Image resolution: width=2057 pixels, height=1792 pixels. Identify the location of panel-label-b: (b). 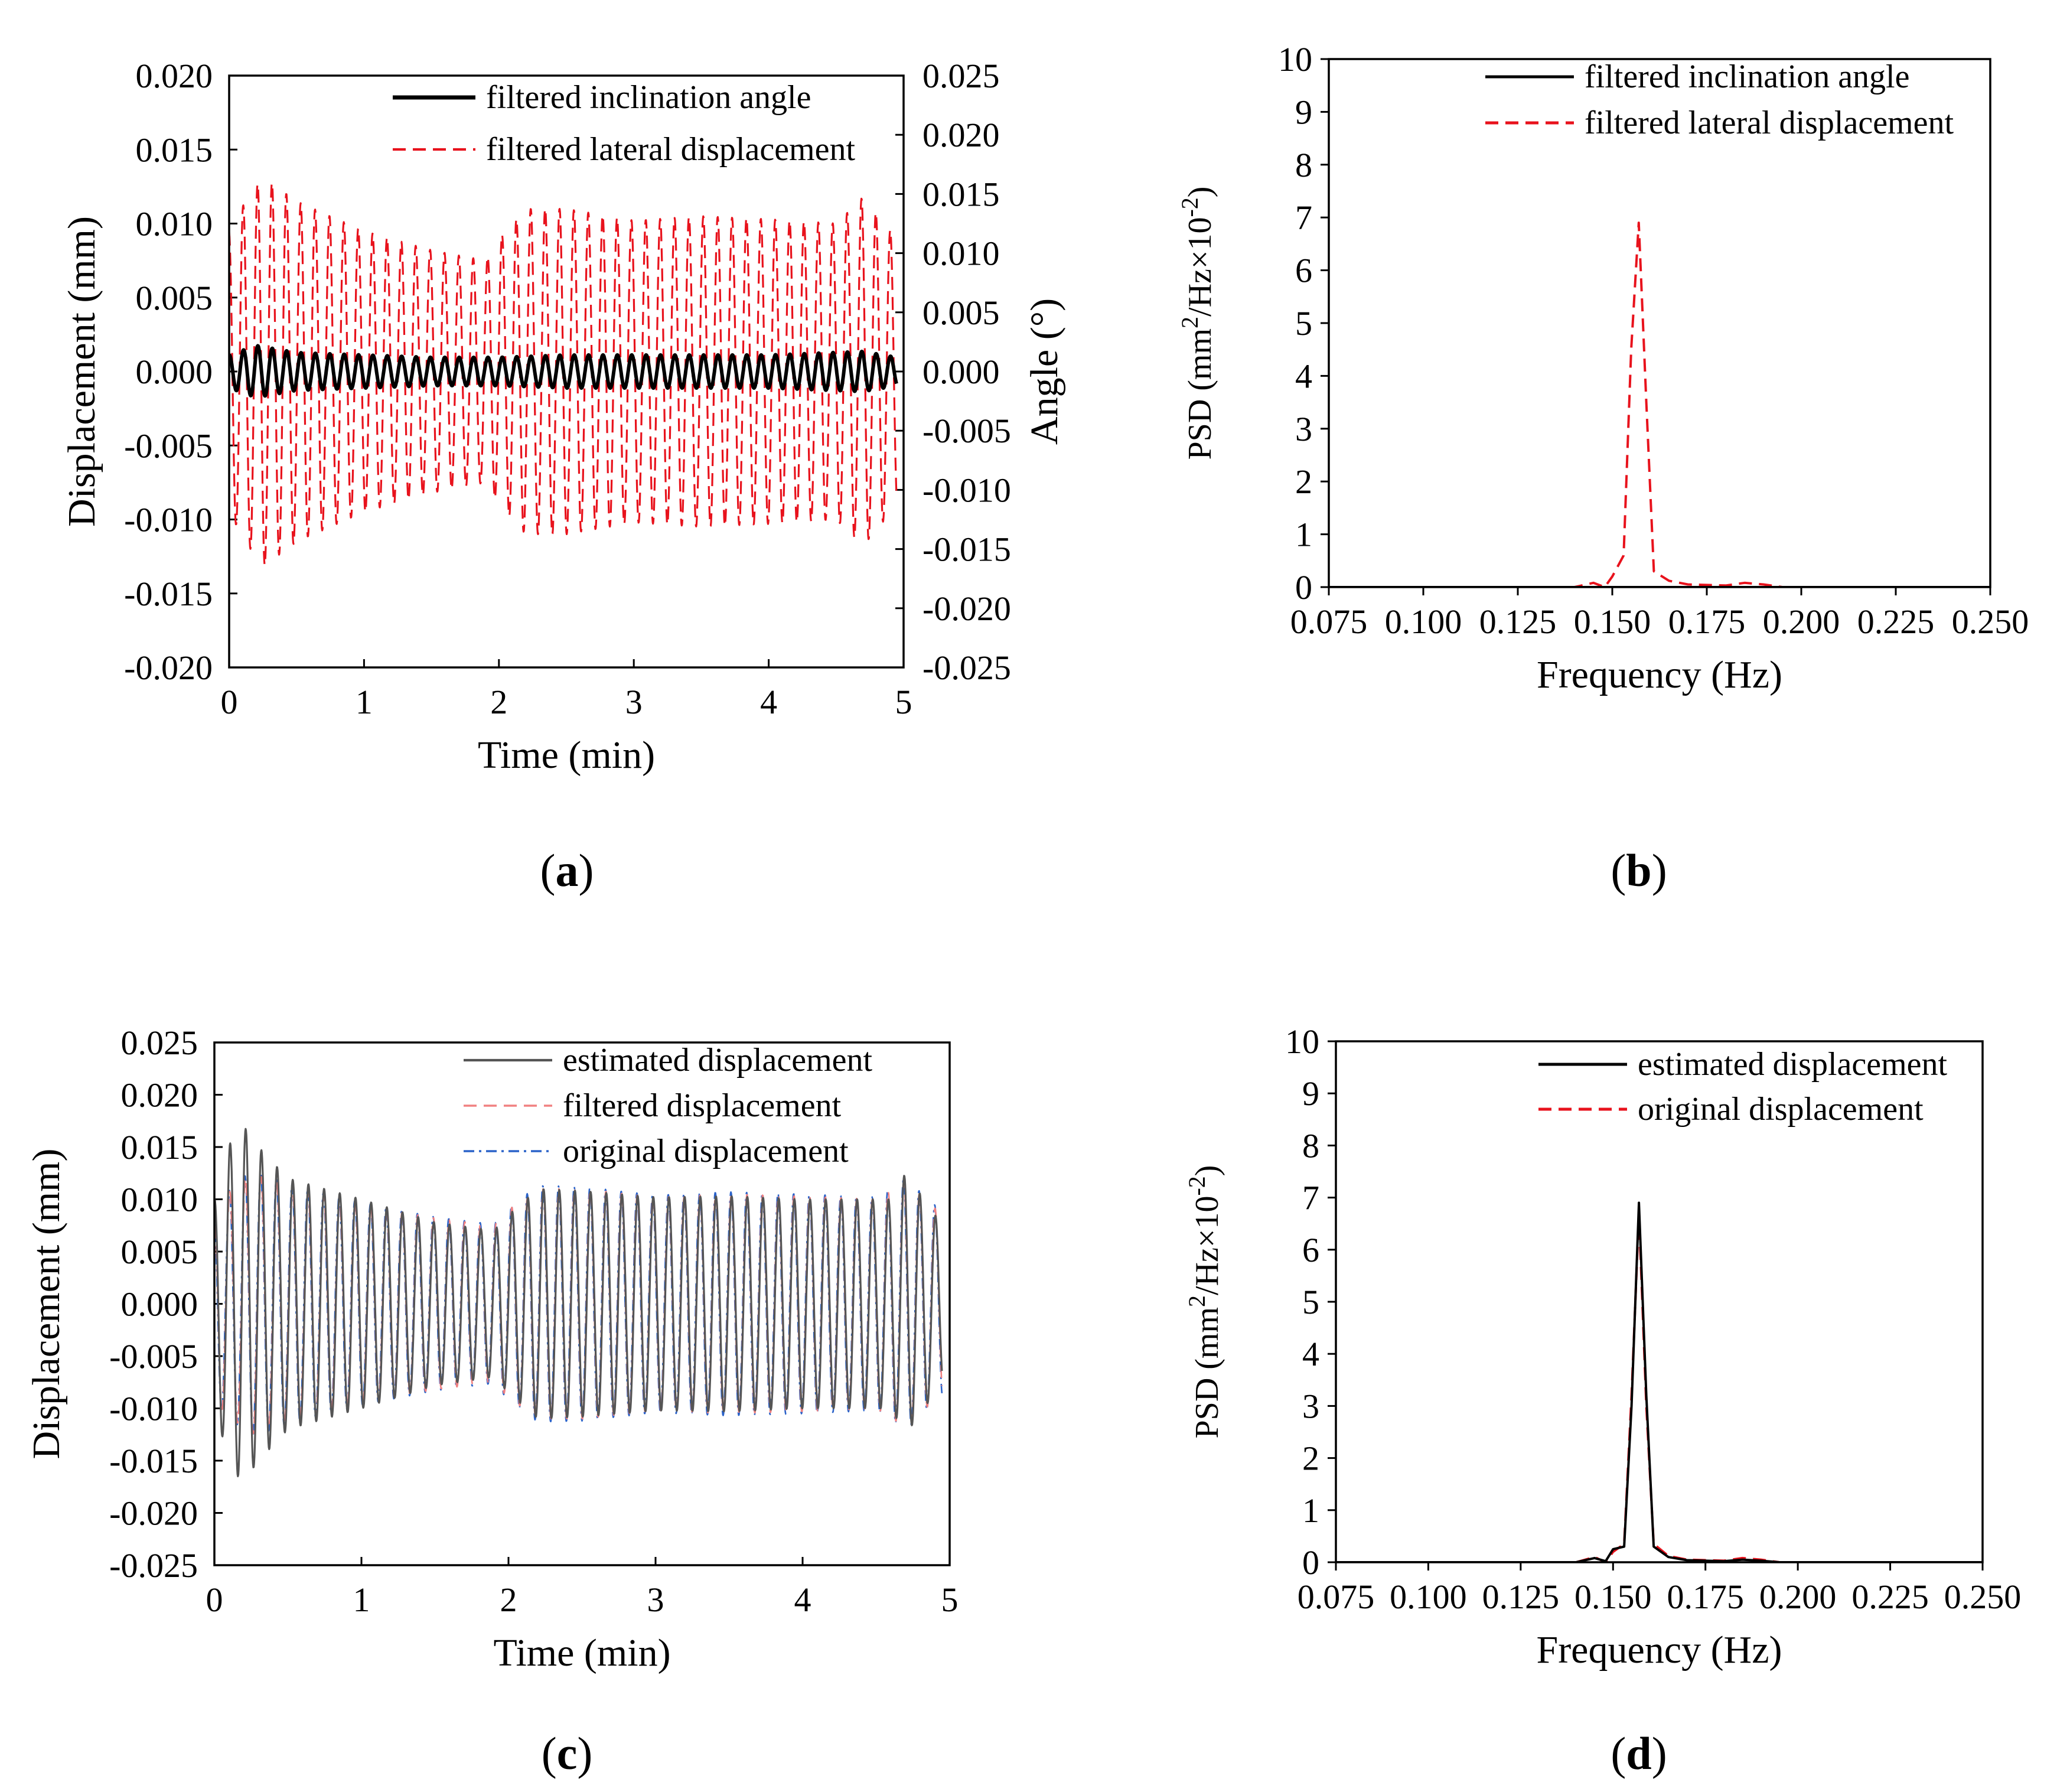
(1639, 870).